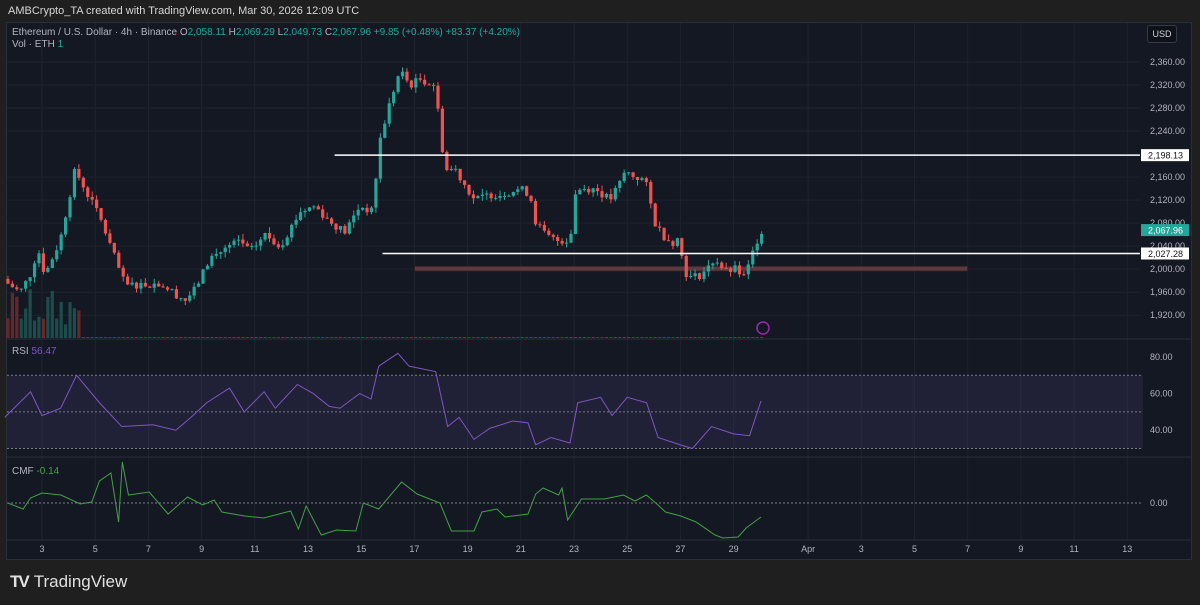 This screenshot has width=1200, height=605. Describe the element at coordinates (1167, 62) in the screenshot. I see `price-axis-label: 2,360.00` at that location.